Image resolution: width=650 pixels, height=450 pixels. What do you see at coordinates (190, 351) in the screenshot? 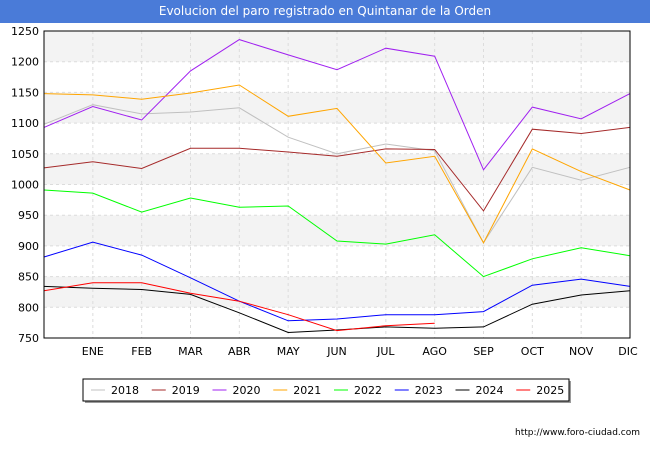
I see `x-tick-label: MAR` at bounding box center [190, 351].